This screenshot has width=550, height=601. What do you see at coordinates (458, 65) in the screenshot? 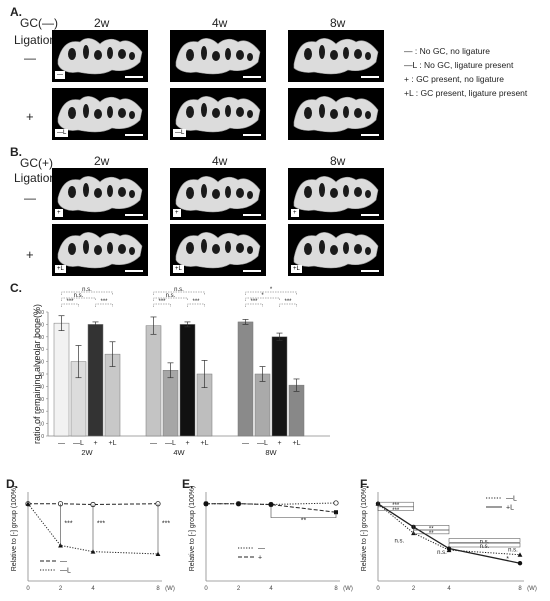
I see `legend-item: —L : No GC, ligature present` at bounding box center [458, 65].